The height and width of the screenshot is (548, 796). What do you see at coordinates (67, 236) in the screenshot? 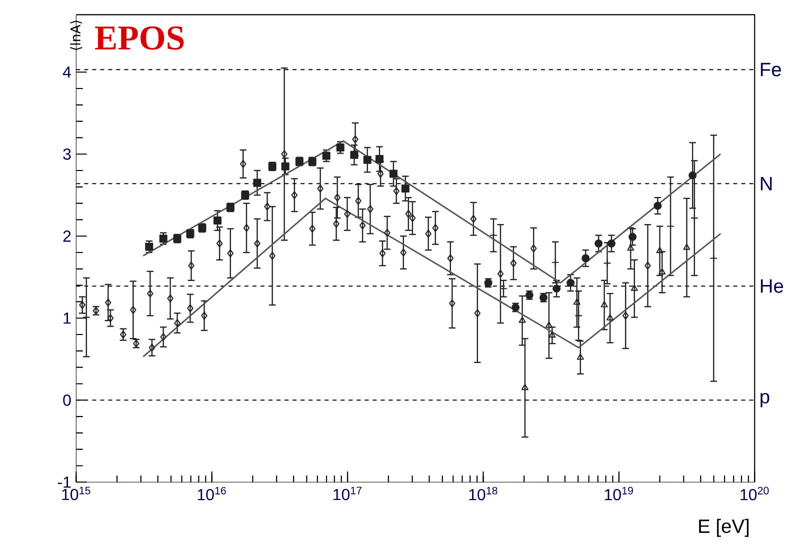
I see `y-tick-label: 2` at bounding box center [67, 236].